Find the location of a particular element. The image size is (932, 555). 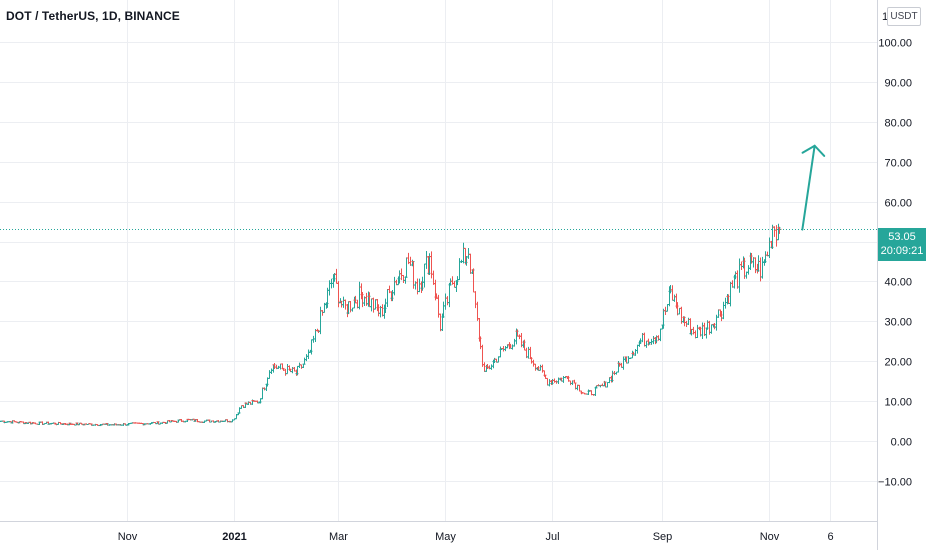

time-tick-label: May is located at coordinates (445, 537).